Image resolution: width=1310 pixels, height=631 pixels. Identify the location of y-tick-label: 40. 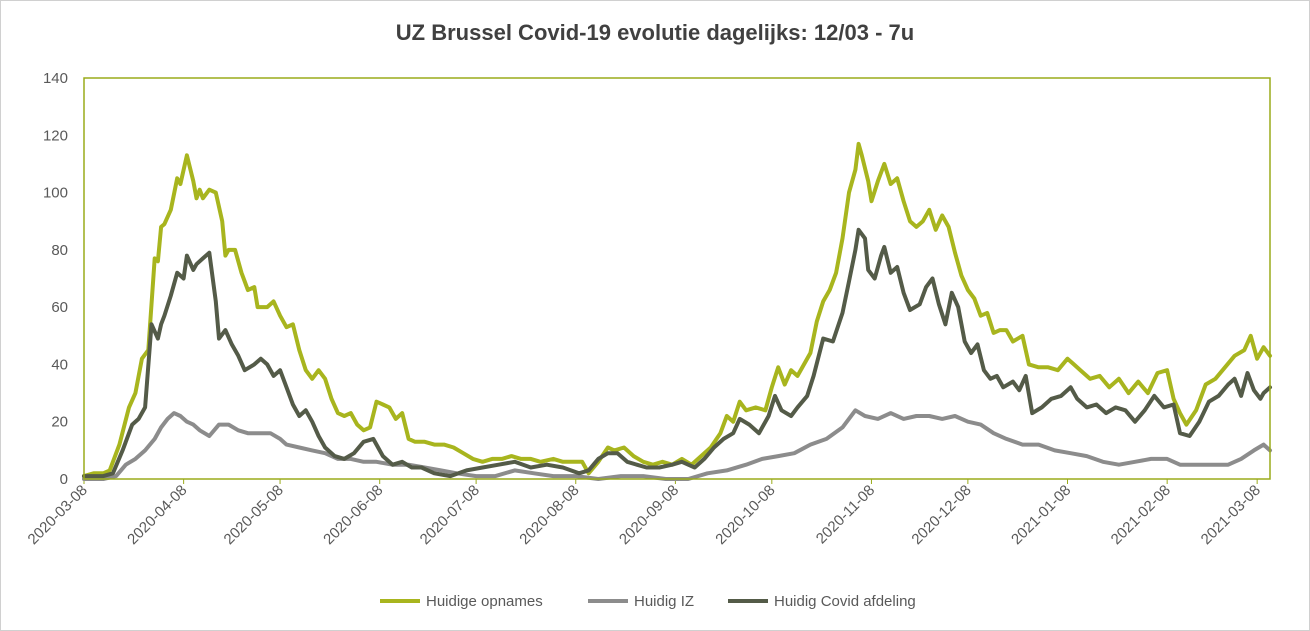
(59, 364).